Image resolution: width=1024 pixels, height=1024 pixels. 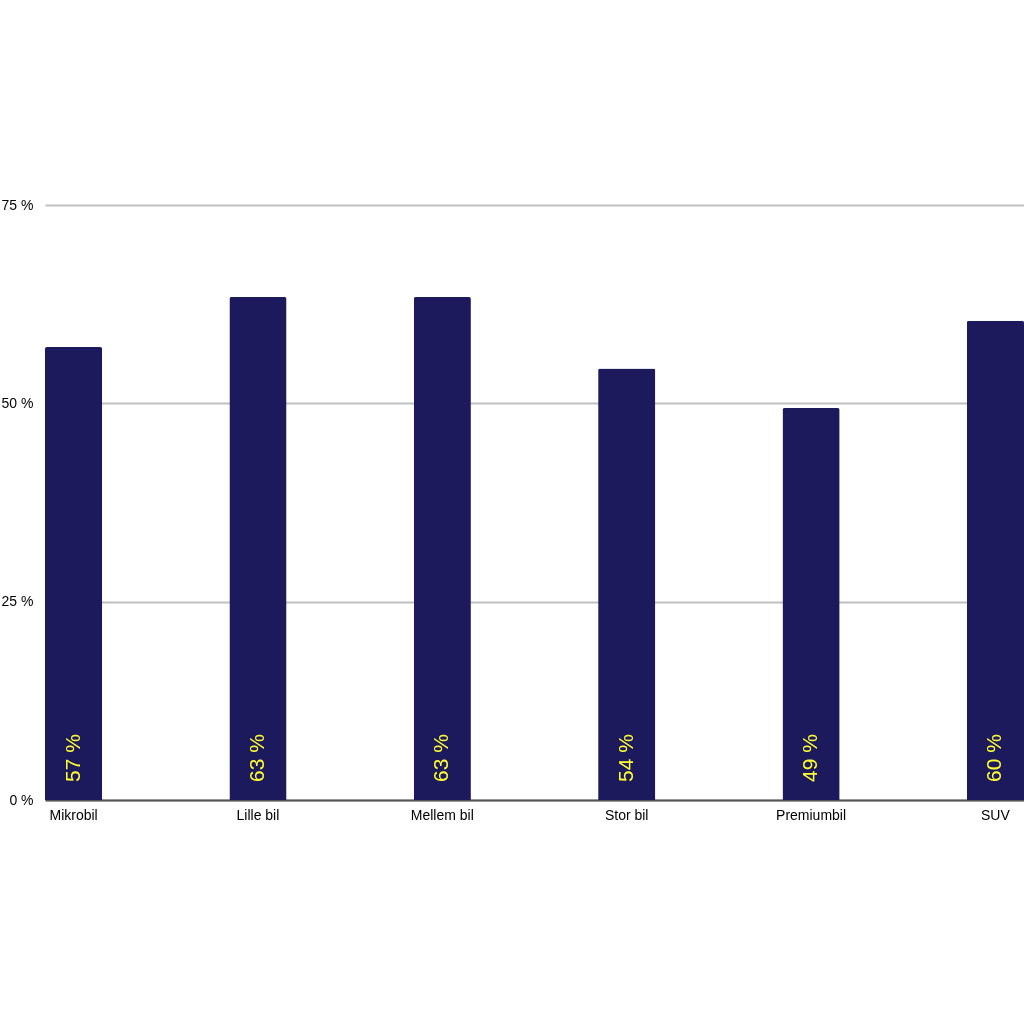 What do you see at coordinates (21, 799) in the screenshot?
I see `y-tick-label: 0 %` at bounding box center [21, 799].